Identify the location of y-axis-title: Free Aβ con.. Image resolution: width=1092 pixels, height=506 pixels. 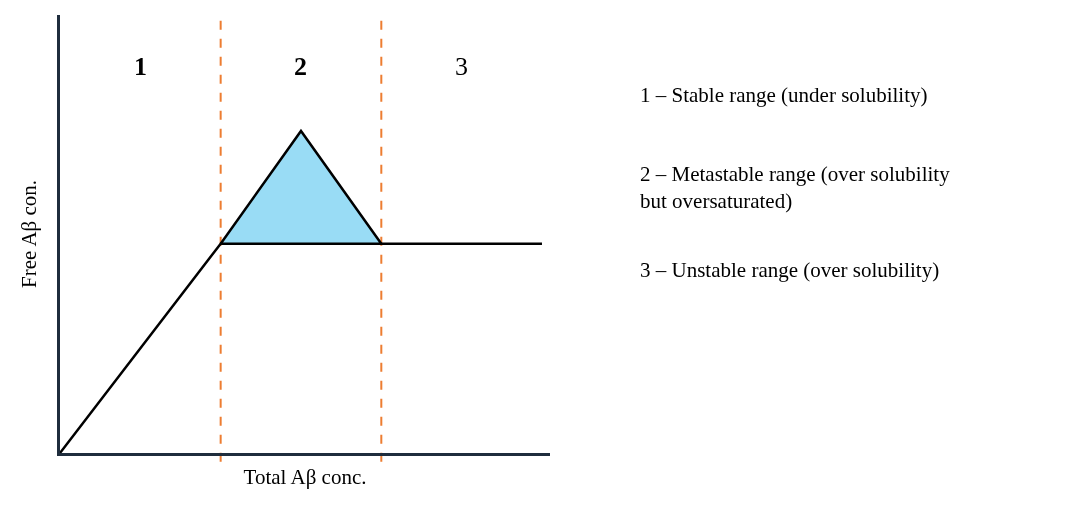
(29, 234).